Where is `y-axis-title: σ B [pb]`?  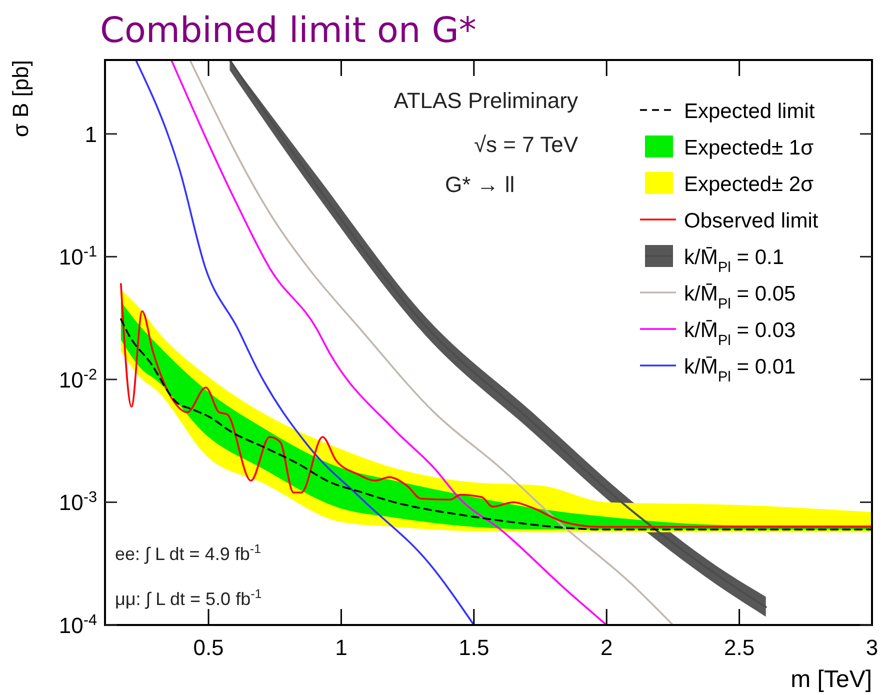
y-axis-title: σ B [pb] is located at coordinates (20, 99).